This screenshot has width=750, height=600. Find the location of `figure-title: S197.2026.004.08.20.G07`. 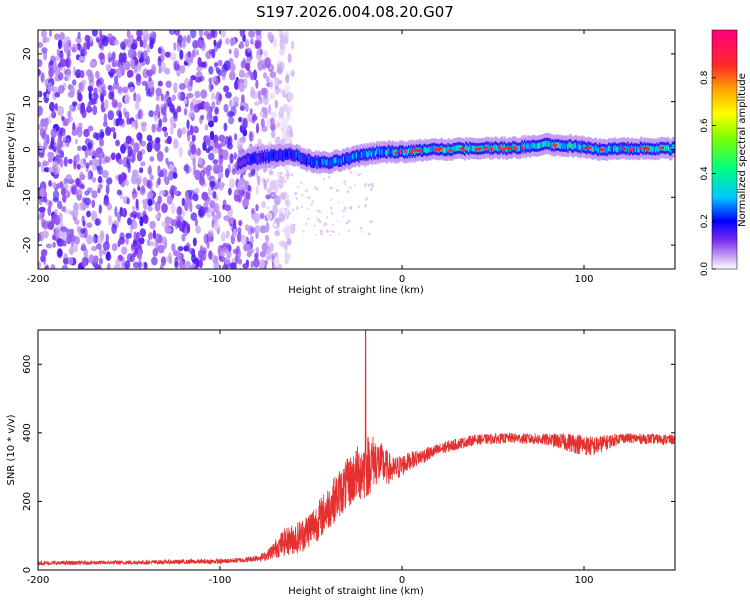

figure-title: S197.2026.004.08.20.G07 is located at coordinates (355, 12).